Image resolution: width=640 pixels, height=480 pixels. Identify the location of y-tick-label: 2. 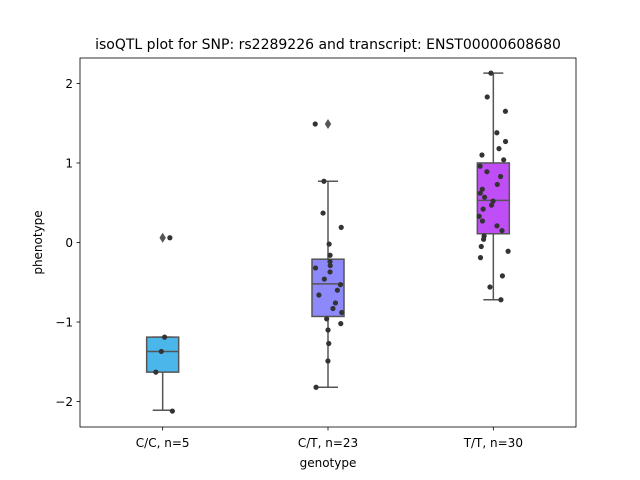
(69, 84).